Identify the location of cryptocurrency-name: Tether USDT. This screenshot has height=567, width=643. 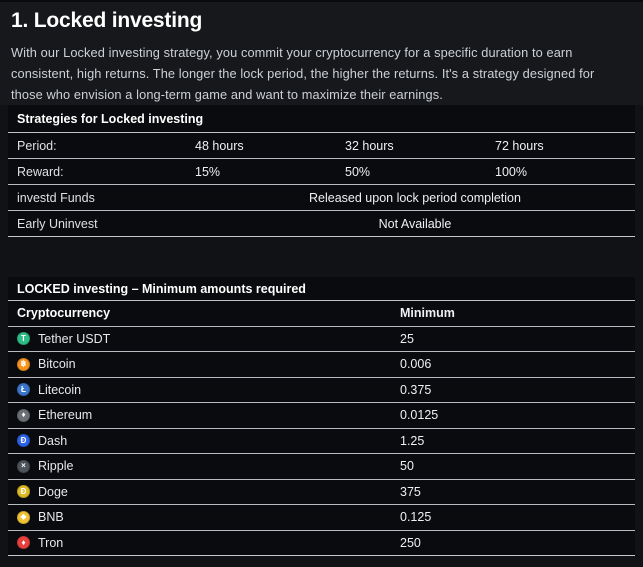
(74, 338).